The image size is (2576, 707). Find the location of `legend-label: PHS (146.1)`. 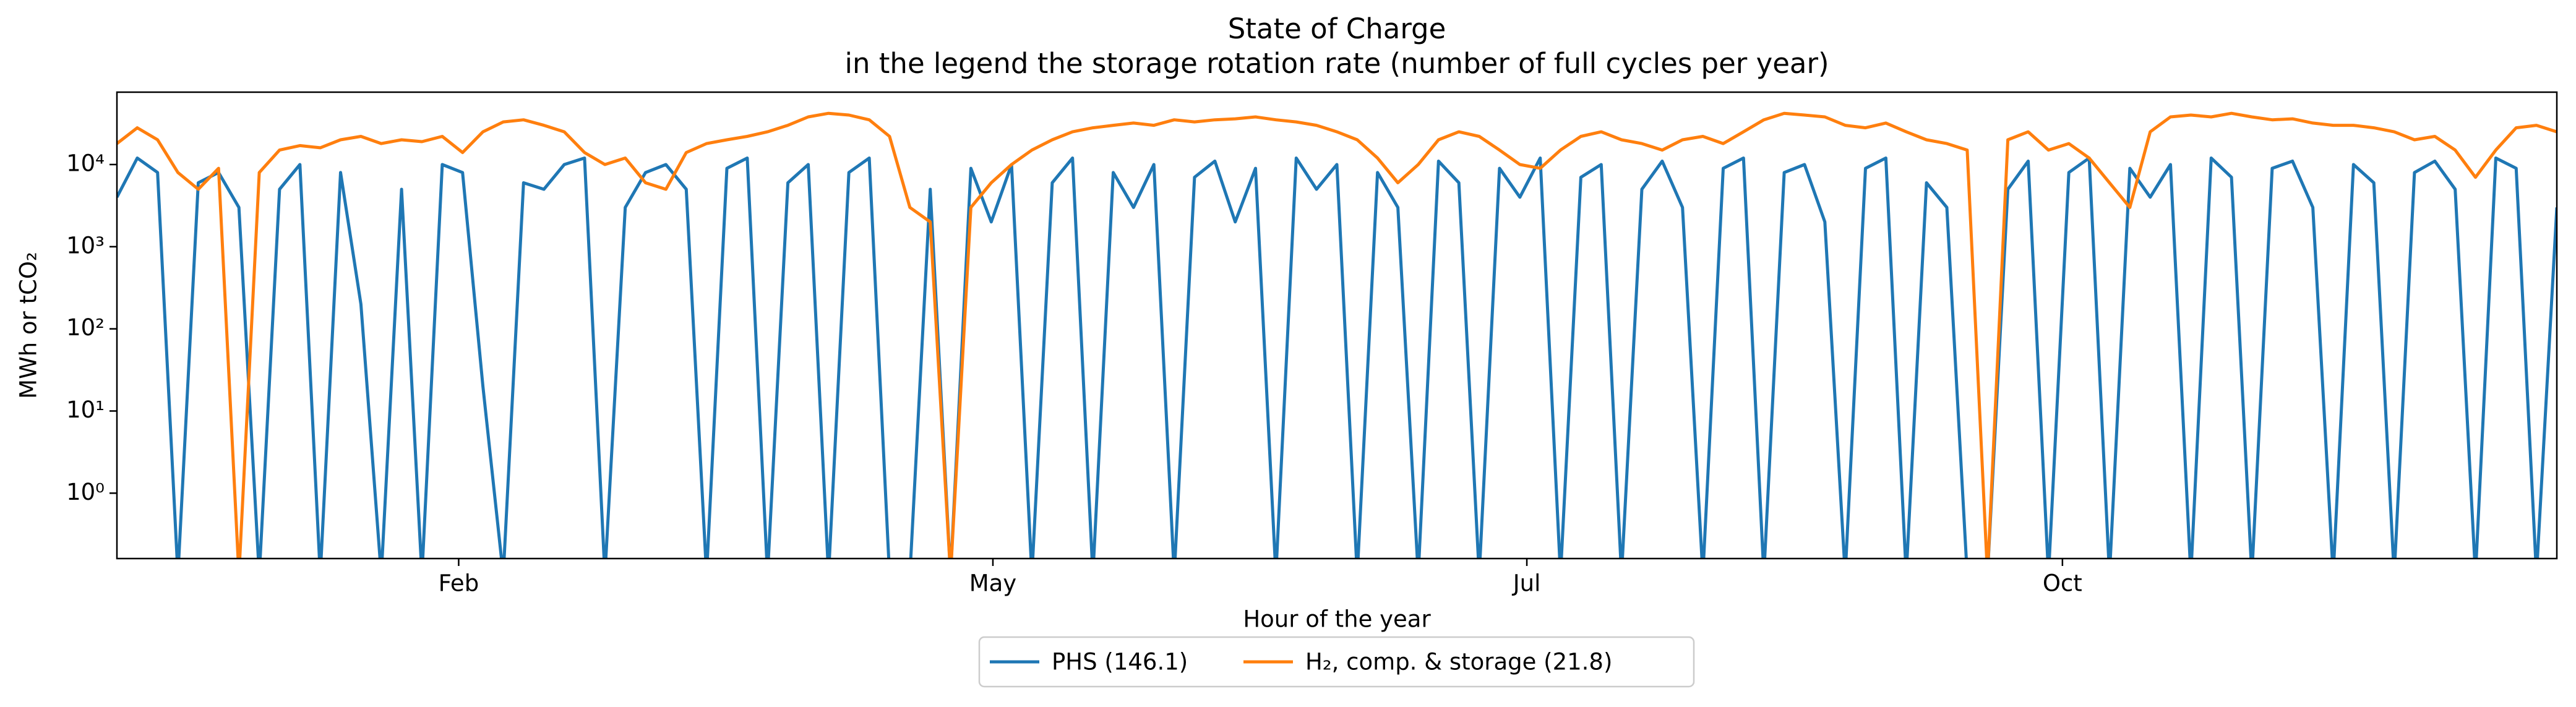

legend-label: PHS (146.1) is located at coordinates (1120, 662).